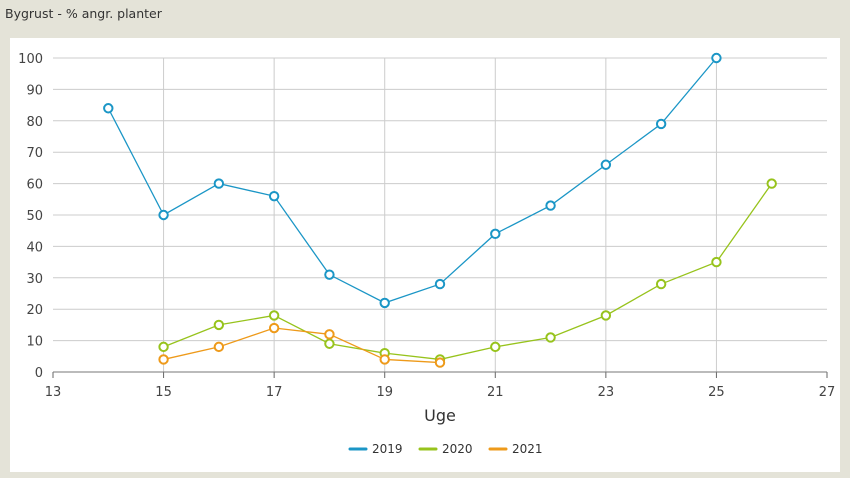  Describe the element at coordinates (34, 90) in the screenshot. I see `y-tick-label: 90` at that location.